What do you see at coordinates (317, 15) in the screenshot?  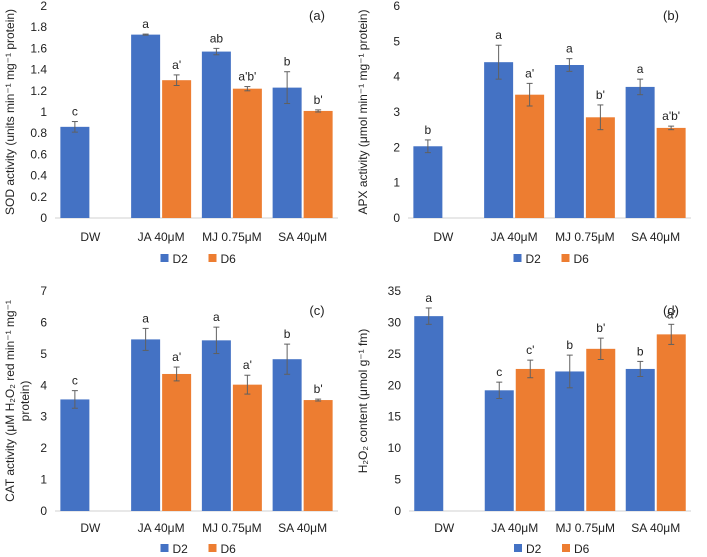 I see `panel-label: (a)` at bounding box center [317, 15].